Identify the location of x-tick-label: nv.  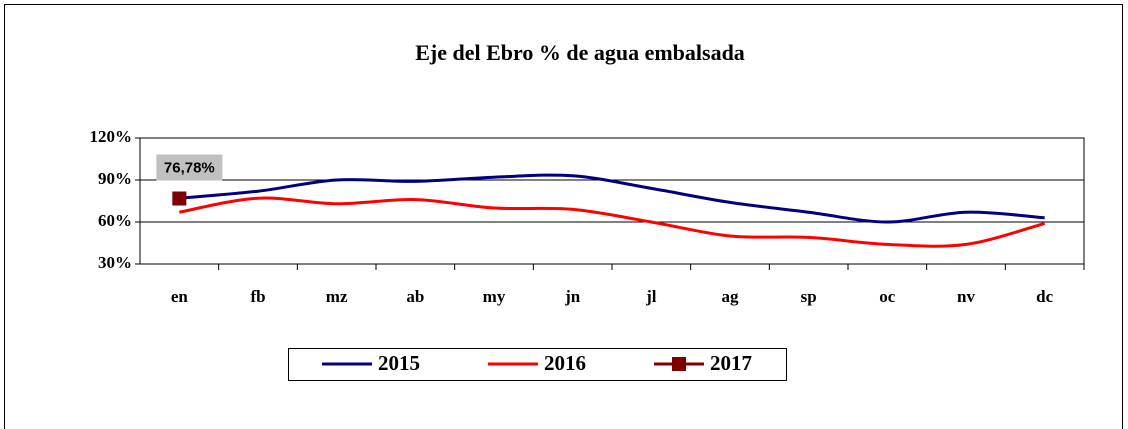
(966, 296).